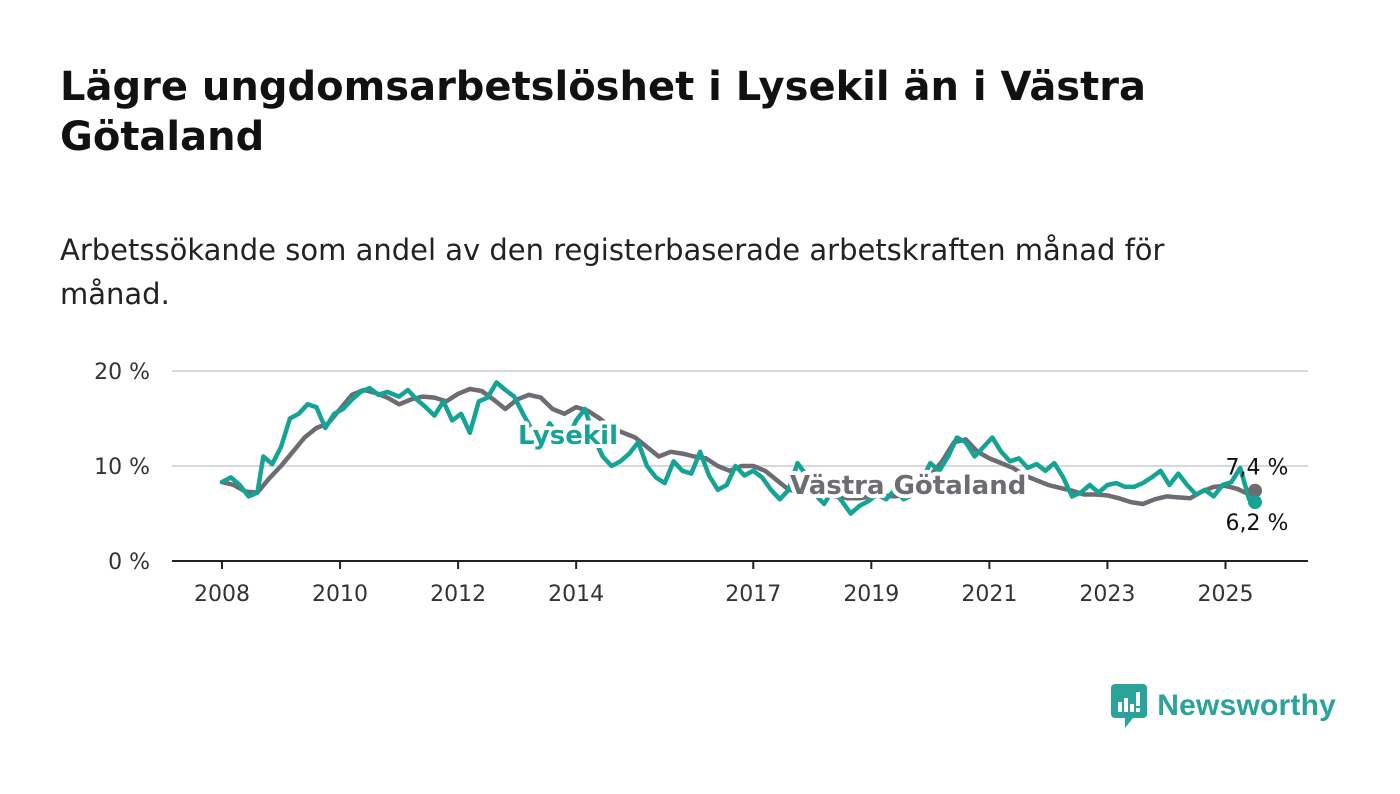 The image size is (1400, 794). What do you see at coordinates (1257, 468) in the screenshot?
I see `end-value-label: 7,4 %` at bounding box center [1257, 468].